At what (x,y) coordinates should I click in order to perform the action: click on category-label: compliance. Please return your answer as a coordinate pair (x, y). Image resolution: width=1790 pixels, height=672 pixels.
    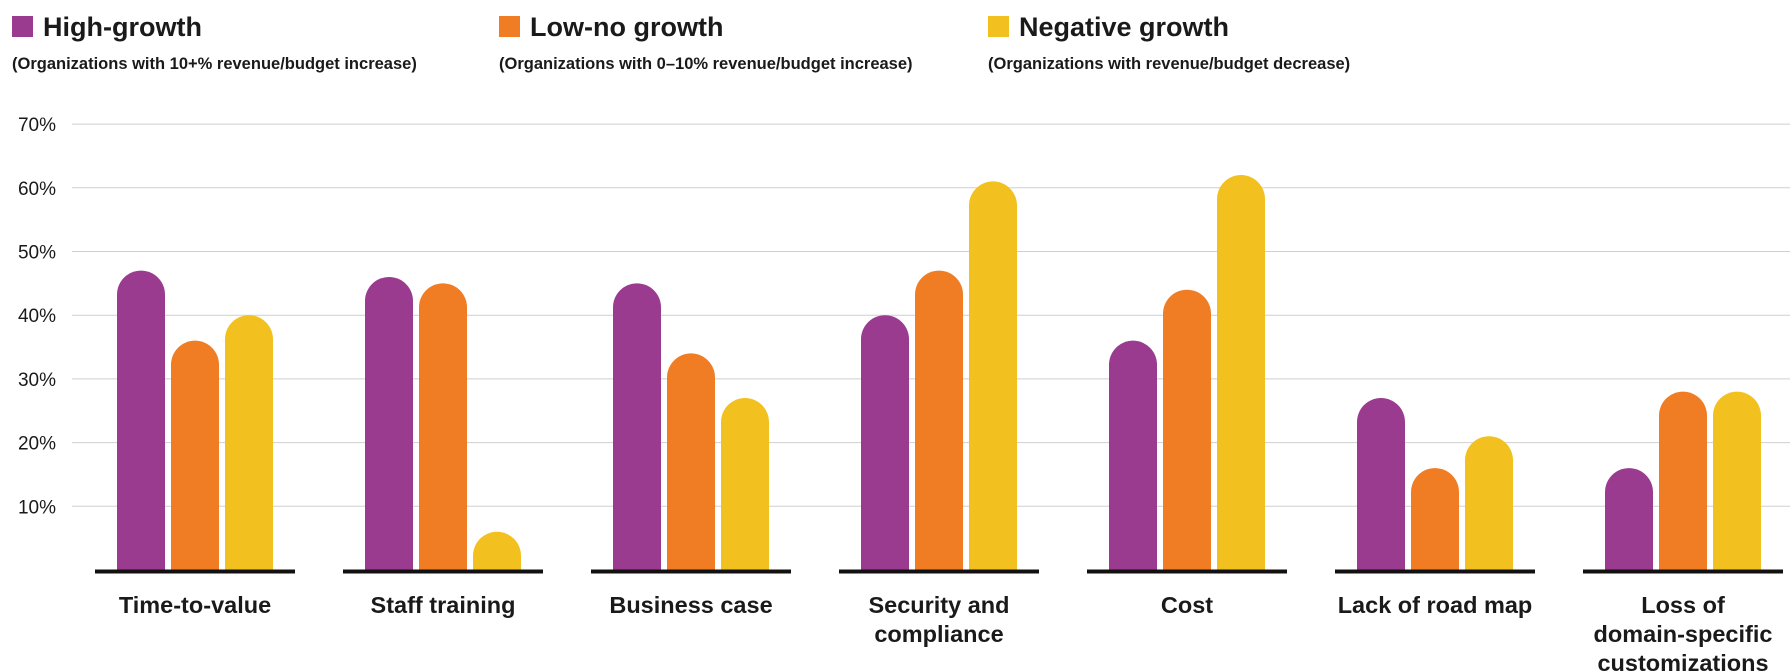
    Looking at the image, I should click on (938, 634).